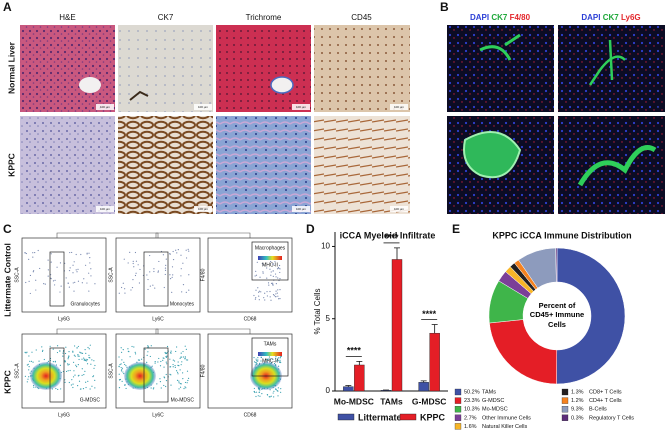 The height and width of the screenshot is (430, 669). Describe the element at coordinates (7, 229) in the screenshot. I see `panel-letter: C` at that location.